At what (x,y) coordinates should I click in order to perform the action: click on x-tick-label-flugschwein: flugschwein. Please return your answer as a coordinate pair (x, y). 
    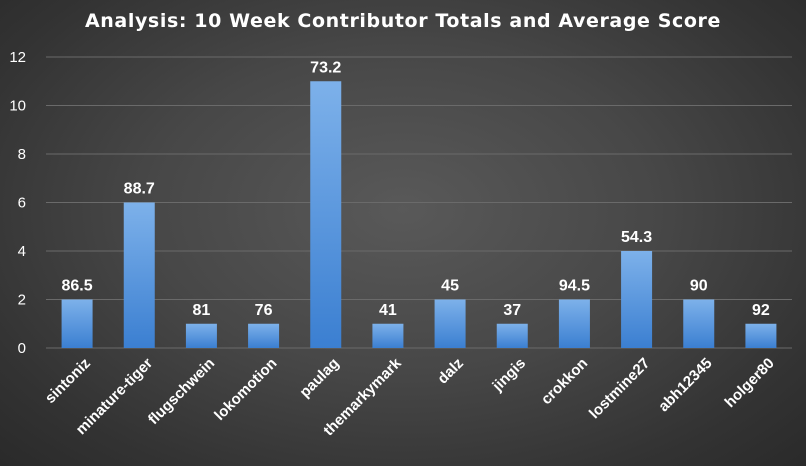
    Looking at the image, I should click on (181, 391).